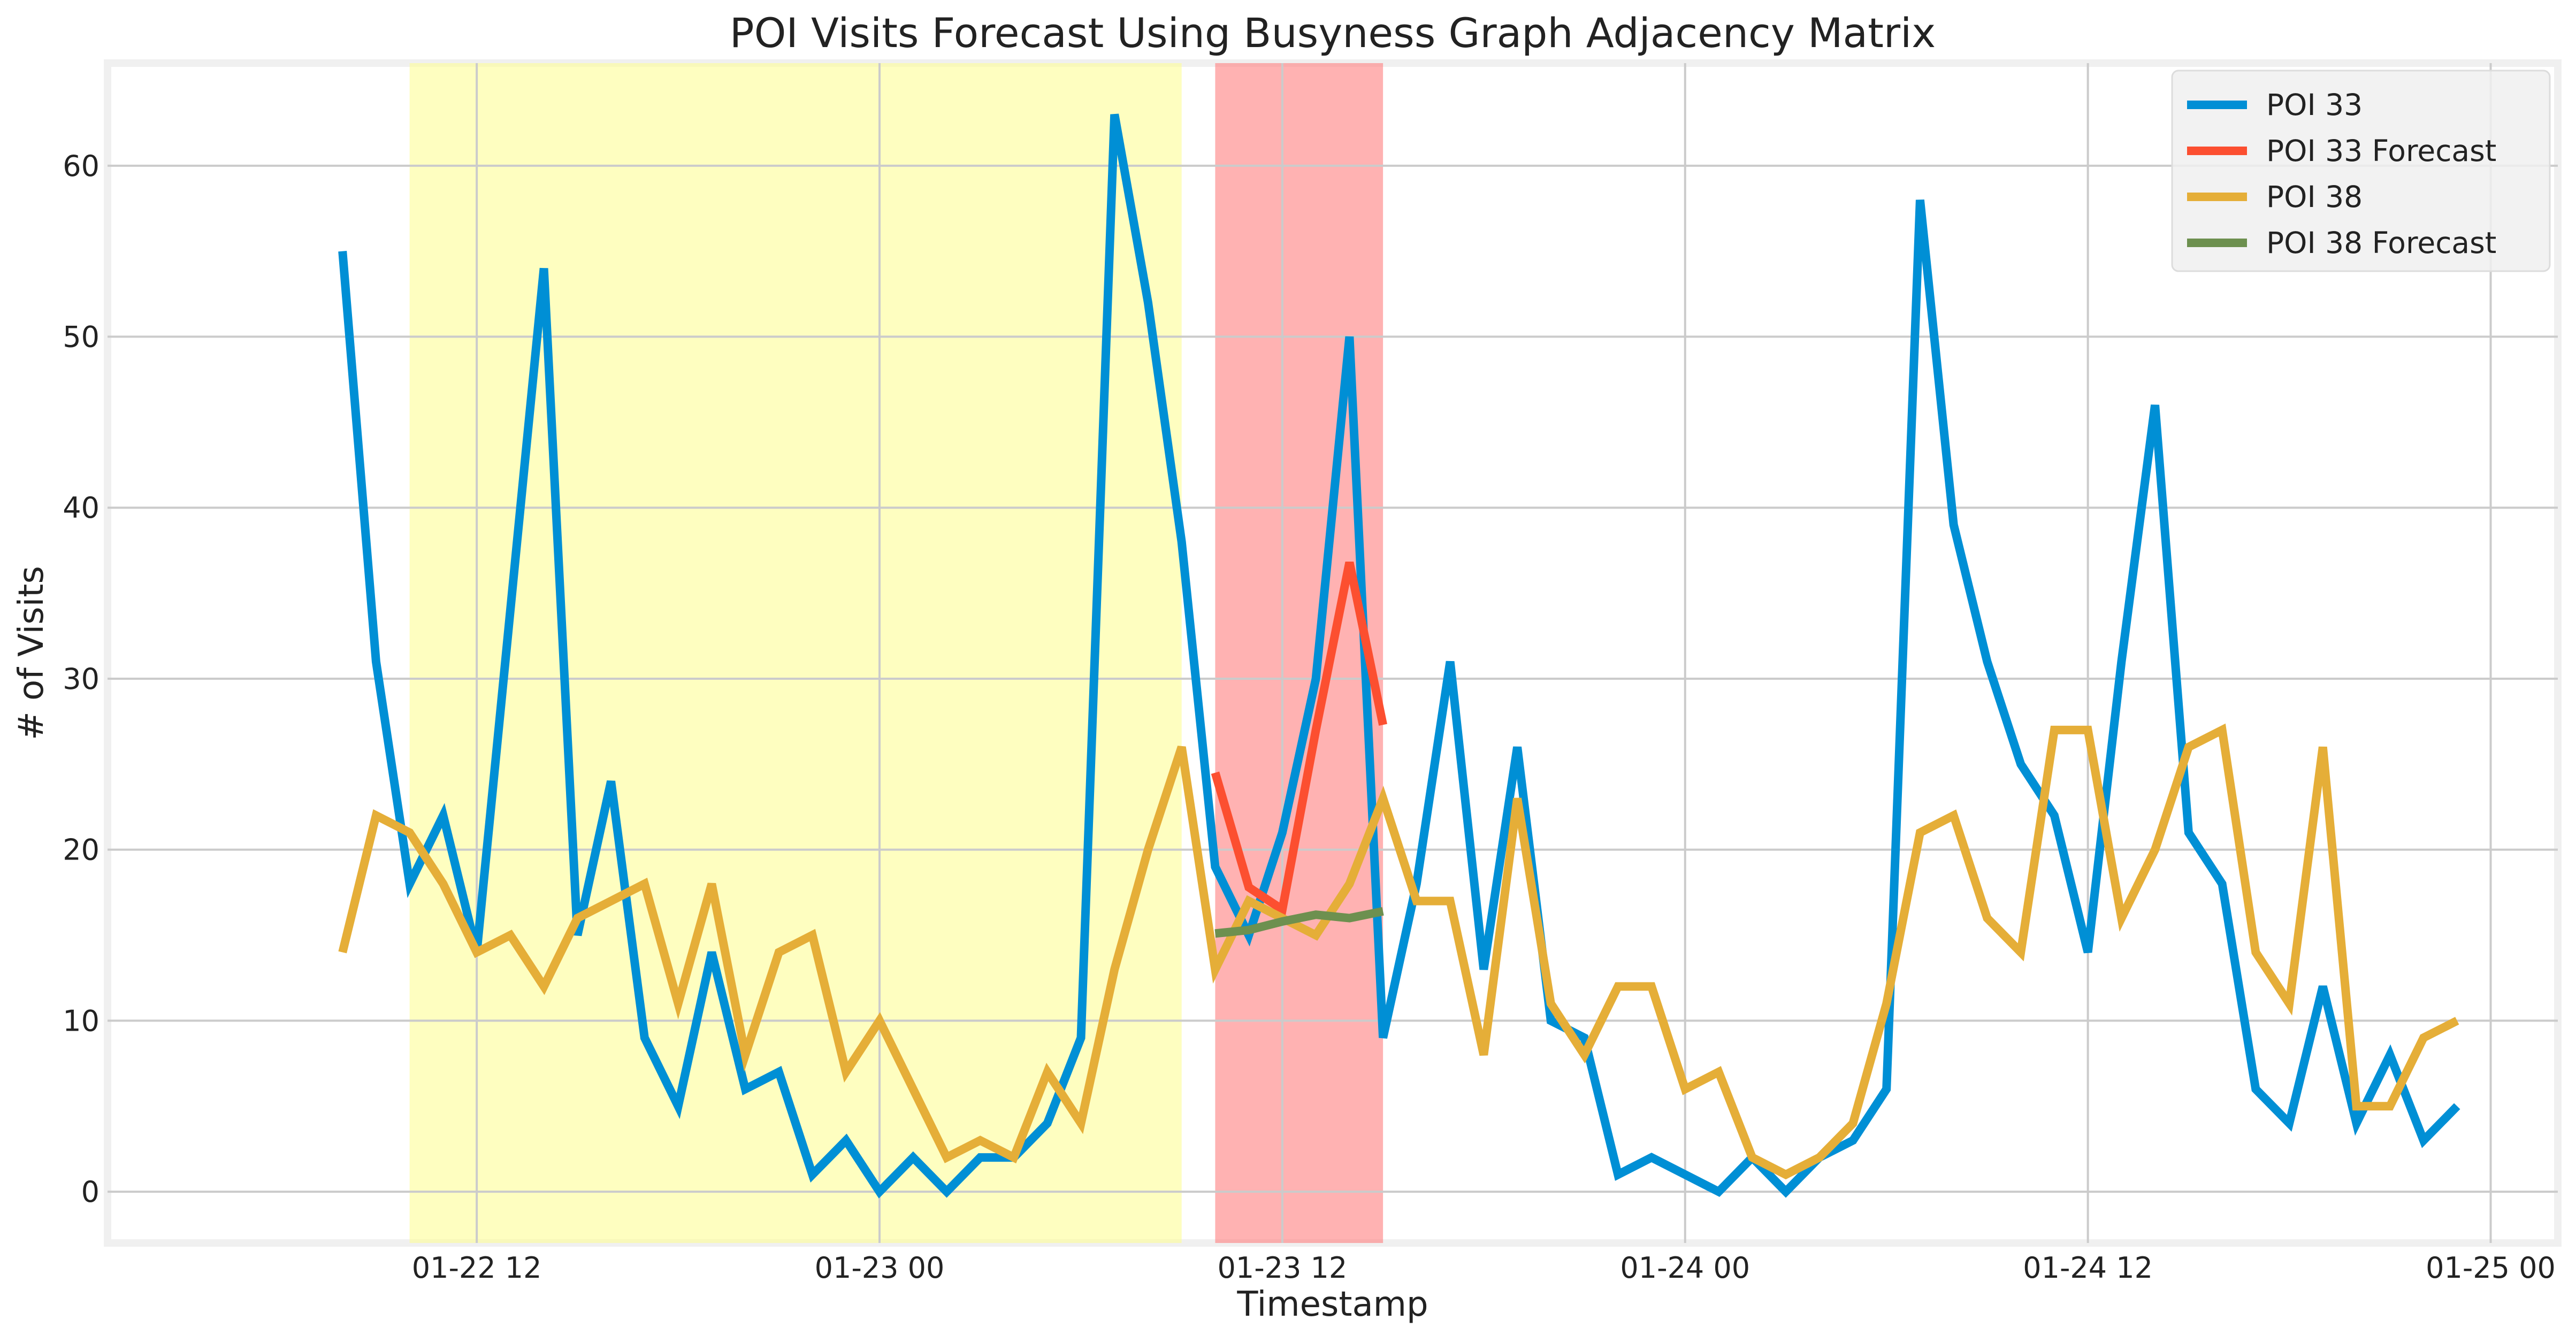  Describe the element at coordinates (90, 1192) in the screenshot. I see `y-tick-label: 0` at that location.